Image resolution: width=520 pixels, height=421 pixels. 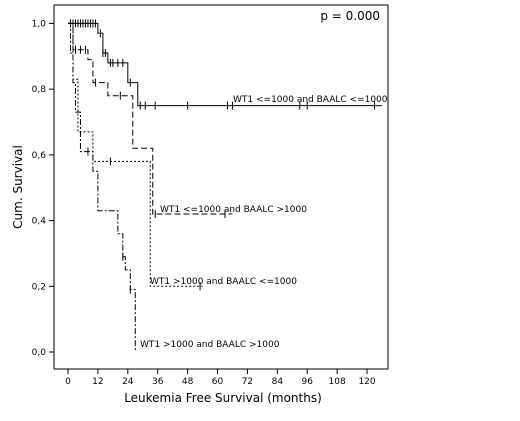 What do you see at coordinates (97, 382) in the screenshot?
I see `x-tick-label: 12` at bounding box center [97, 382].